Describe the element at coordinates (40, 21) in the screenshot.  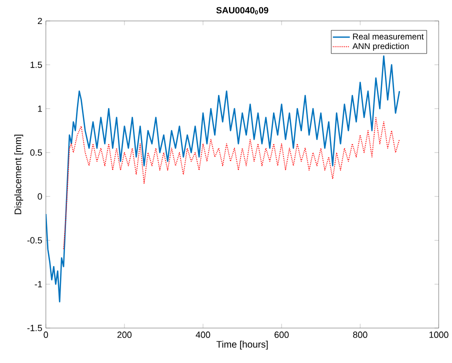
I see `y-tick-label: 2` at that location.